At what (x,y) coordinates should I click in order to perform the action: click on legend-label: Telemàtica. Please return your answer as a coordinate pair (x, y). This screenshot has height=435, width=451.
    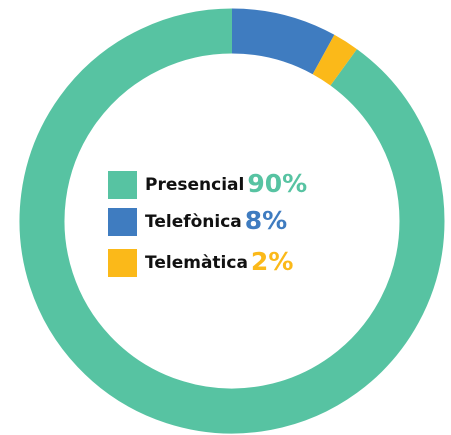
    Looking at the image, I should click on (196, 263).